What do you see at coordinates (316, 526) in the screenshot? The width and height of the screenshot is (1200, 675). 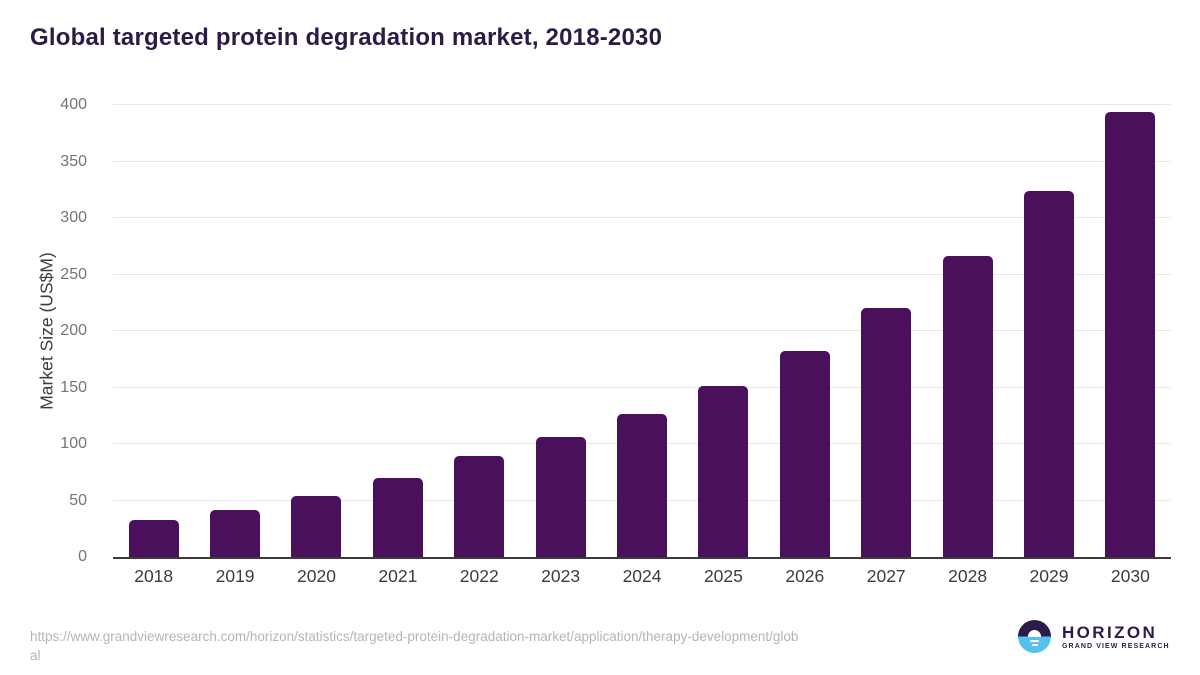 I see `bar-2020` at bounding box center [316, 526].